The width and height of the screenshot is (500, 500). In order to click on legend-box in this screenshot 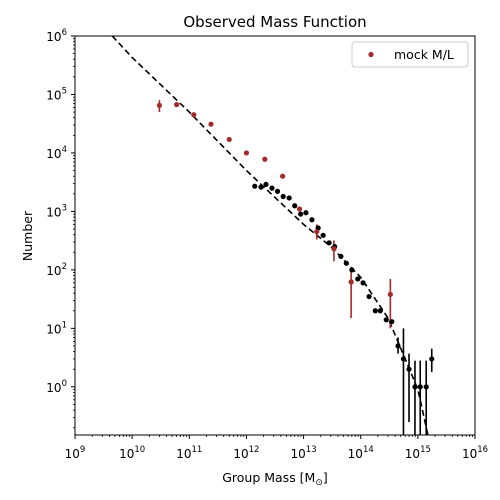, I will do `click(410, 54)`.